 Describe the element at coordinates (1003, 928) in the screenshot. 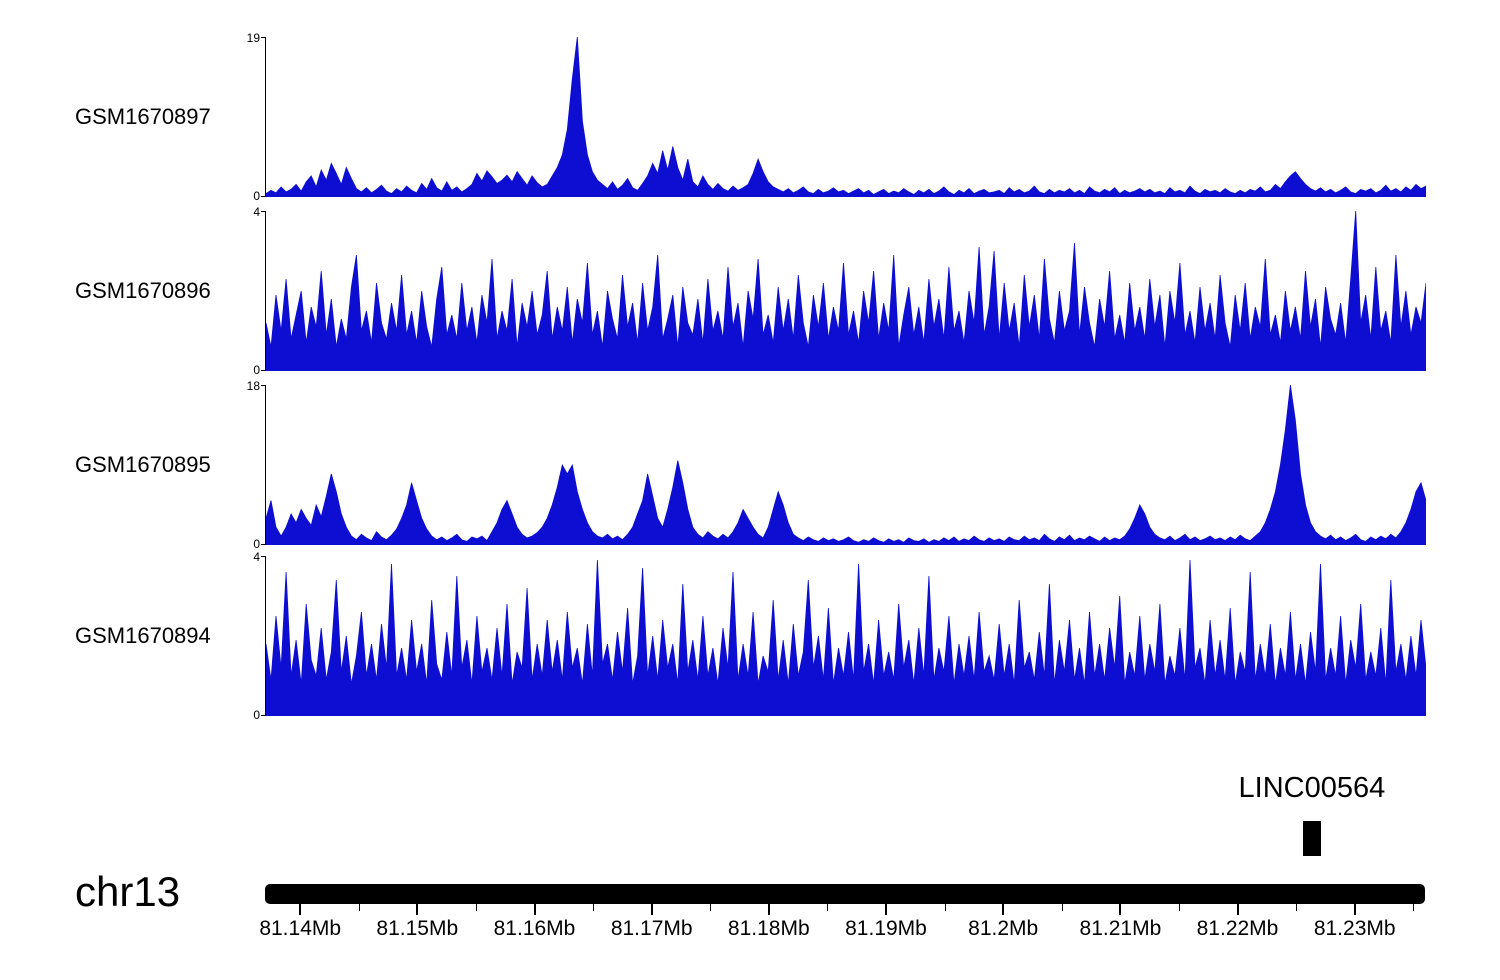

I see `axis-tick-label: 81.2Mb` at that location.